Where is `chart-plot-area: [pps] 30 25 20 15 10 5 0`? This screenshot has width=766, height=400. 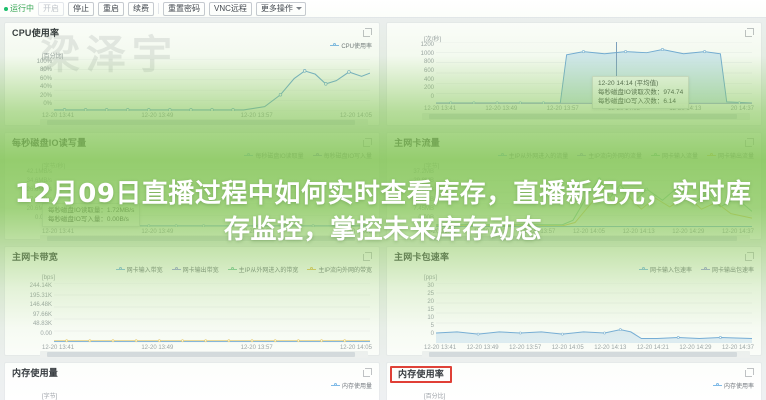
chart-plot-area: [pps] 30 25 20 15 10 5 0 is located at coordinates (574, 316).